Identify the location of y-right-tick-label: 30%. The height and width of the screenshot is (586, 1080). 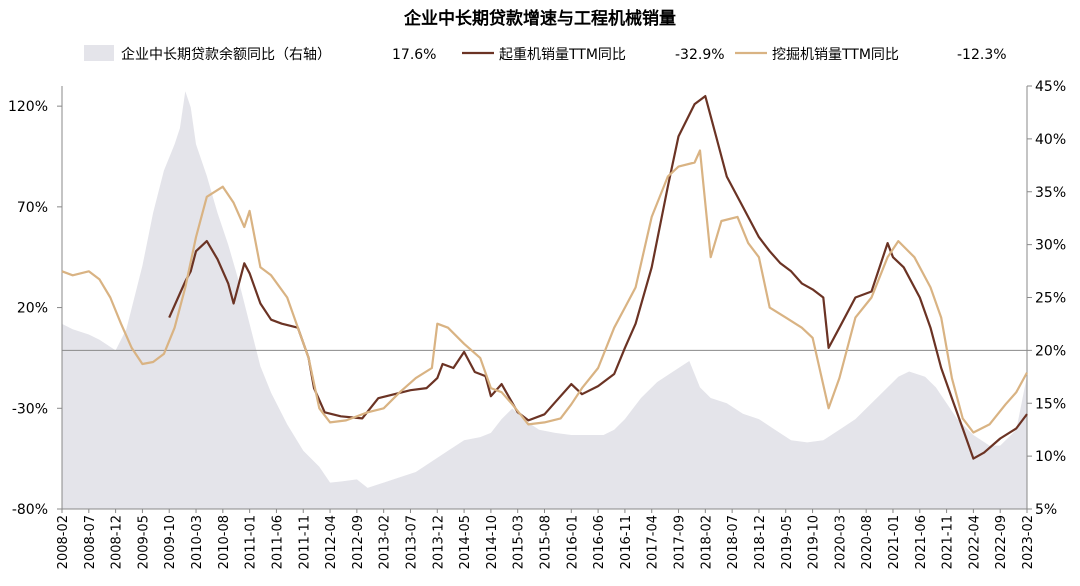
(1050, 246).